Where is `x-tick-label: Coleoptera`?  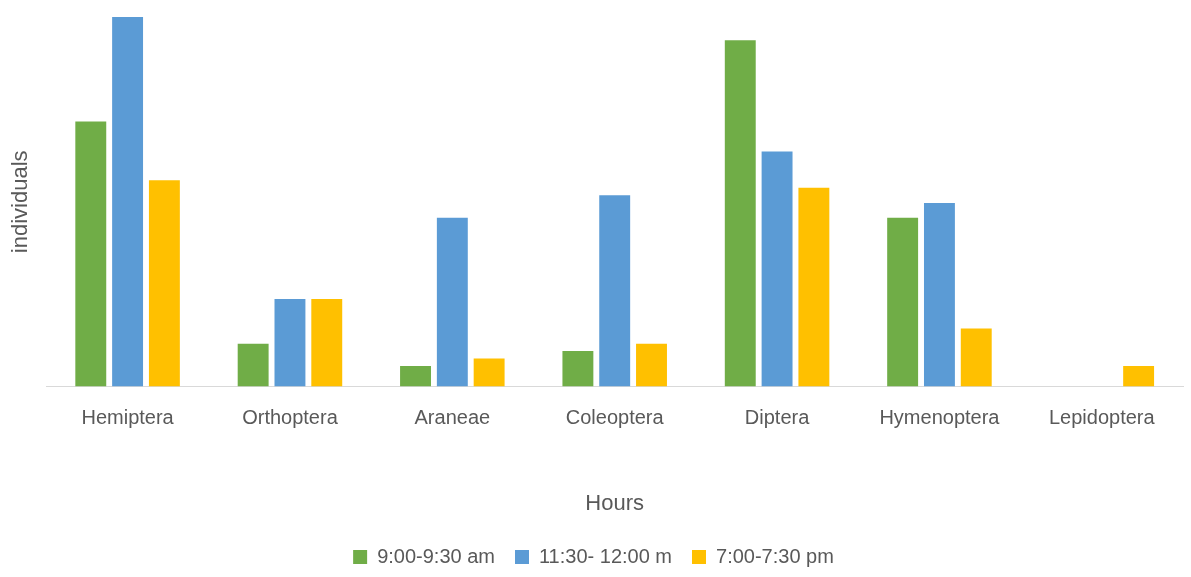
x-tick-label: Coleoptera is located at coordinates (615, 417).